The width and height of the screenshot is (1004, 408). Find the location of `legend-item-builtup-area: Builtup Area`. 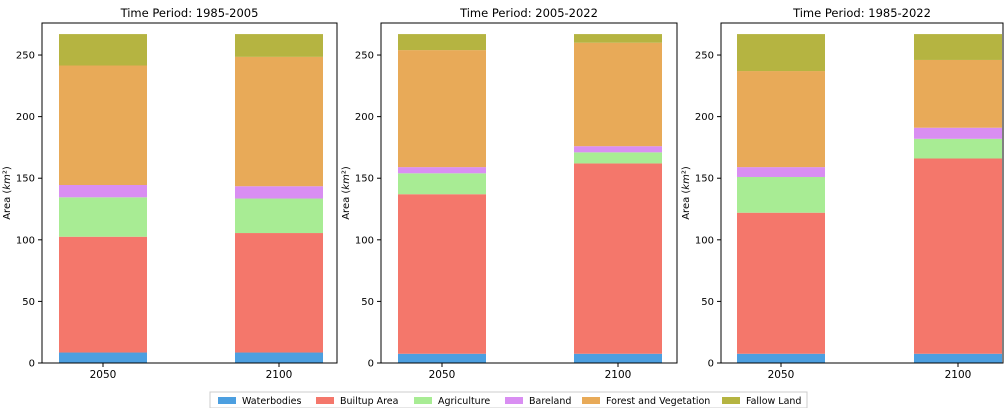

legend-item-builtup-area: Builtup Area is located at coordinates (357, 401).